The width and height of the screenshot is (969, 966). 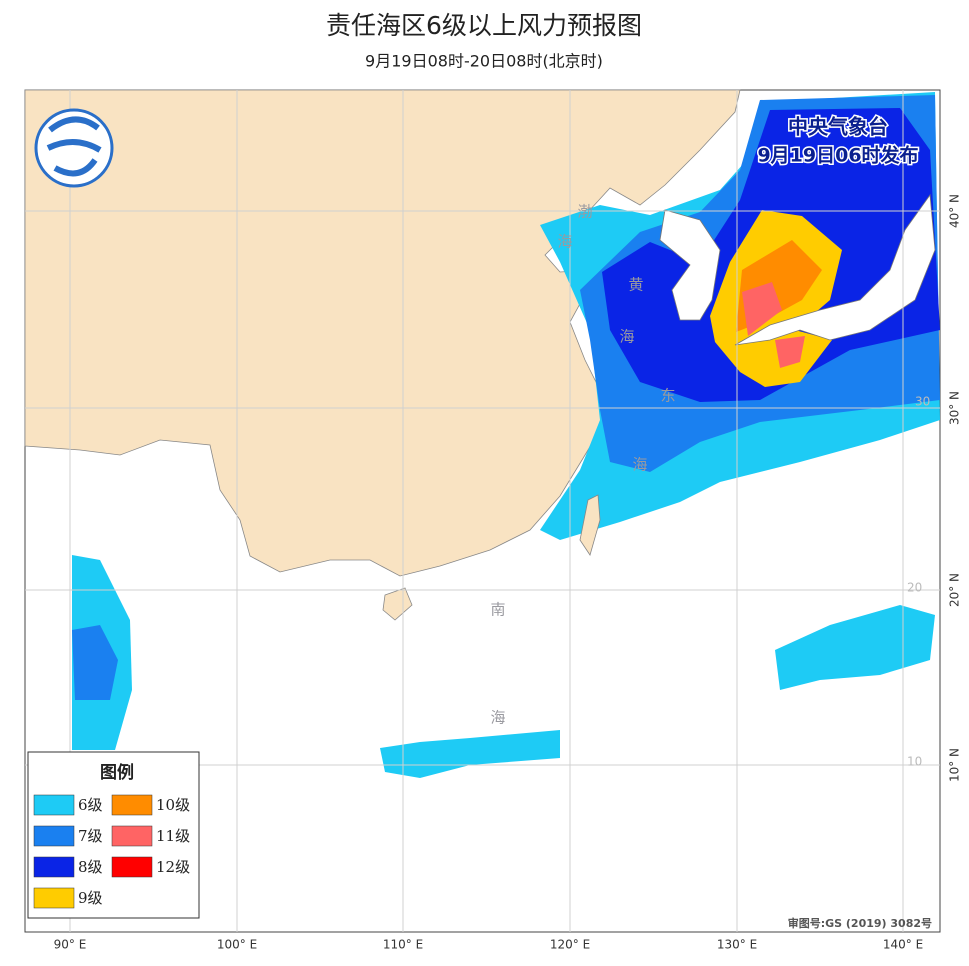 I want to click on legend-label: 8级, so click(x=90, y=867).